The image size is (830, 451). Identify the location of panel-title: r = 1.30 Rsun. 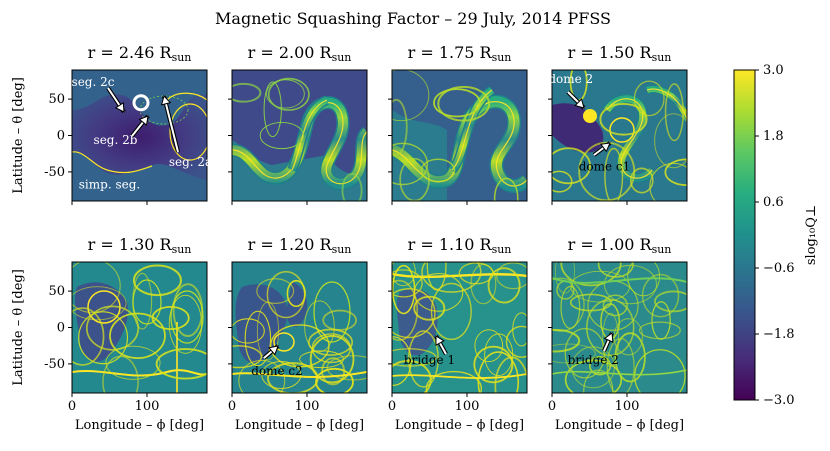
(140, 245).